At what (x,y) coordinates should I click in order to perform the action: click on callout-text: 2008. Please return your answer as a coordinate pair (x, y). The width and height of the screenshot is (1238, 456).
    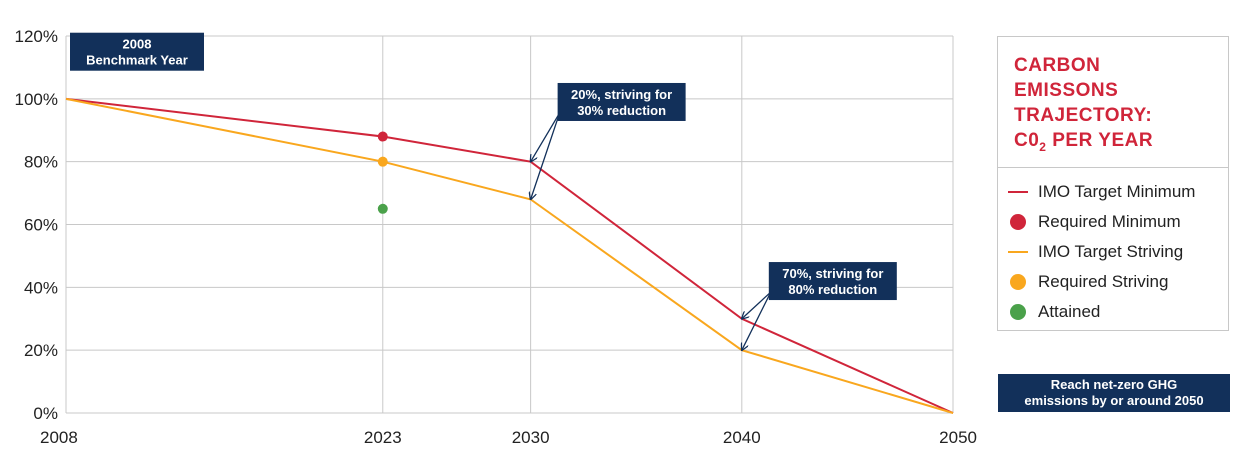
    Looking at the image, I should click on (137, 44).